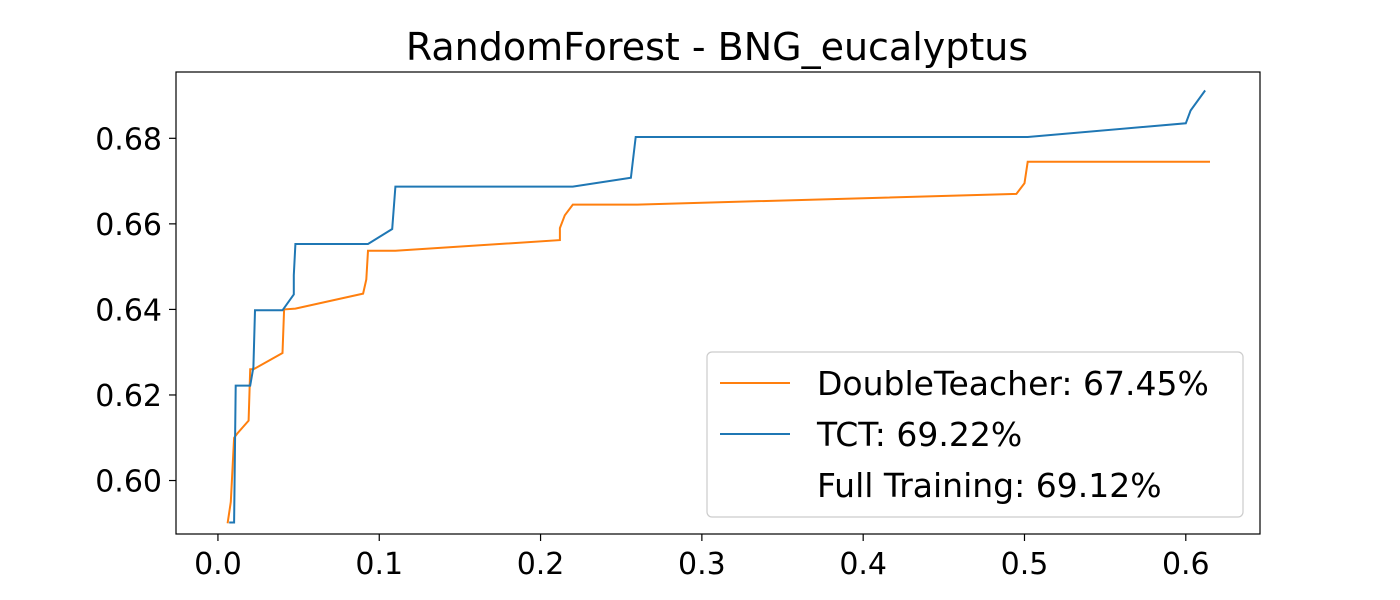 This screenshot has height=600, width=1400. I want to click on y-axis: 0.60 0.62 0.64 0.66 0.68, so click(135, 311).